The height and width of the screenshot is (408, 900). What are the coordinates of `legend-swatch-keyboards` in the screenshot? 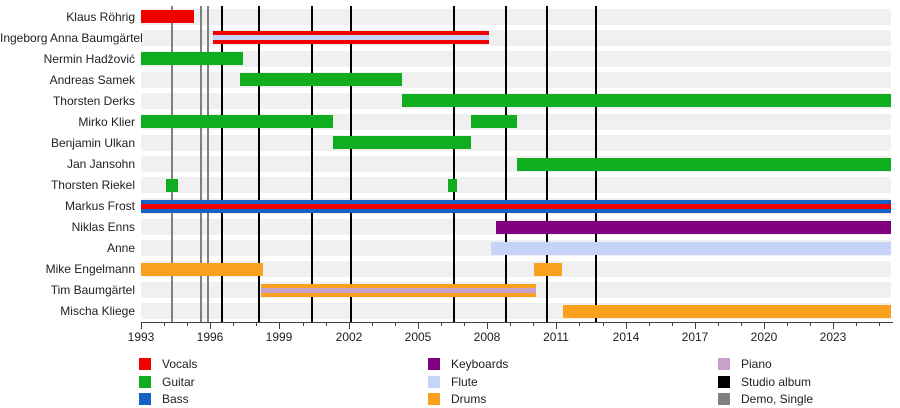 It's located at (434, 364).